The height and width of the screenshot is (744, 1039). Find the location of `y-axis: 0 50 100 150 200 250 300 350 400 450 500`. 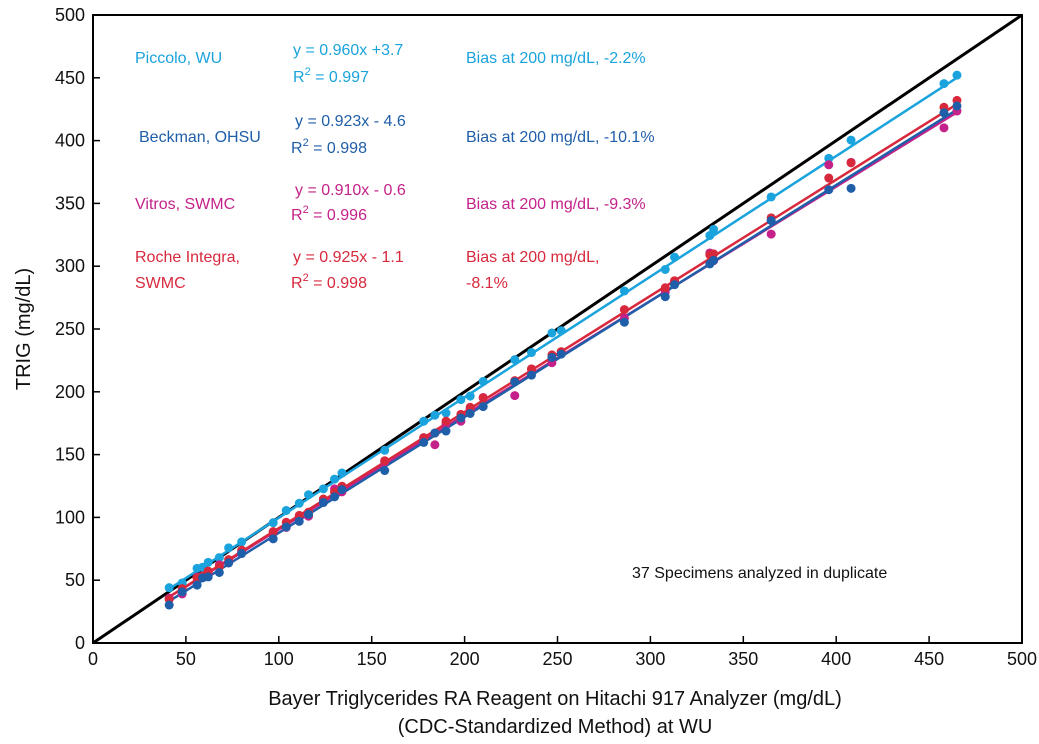

y-axis: 0 50 100 150 200 250 300 350 400 450 500 is located at coordinates (77, 329).